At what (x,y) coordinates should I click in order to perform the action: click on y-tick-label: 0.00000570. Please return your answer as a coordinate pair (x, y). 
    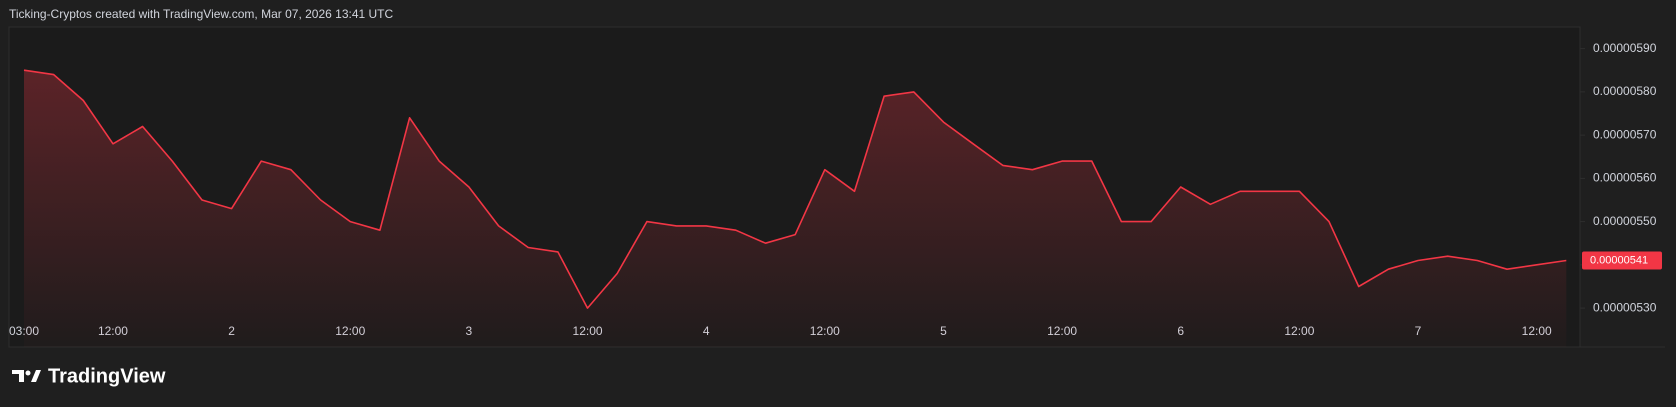
    Looking at the image, I should click on (1625, 134).